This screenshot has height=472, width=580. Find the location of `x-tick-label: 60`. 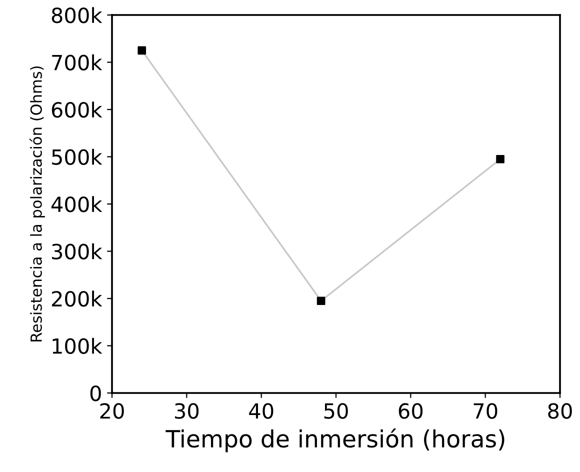

x-tick-label: 60 is located at coordinates (410, 411).